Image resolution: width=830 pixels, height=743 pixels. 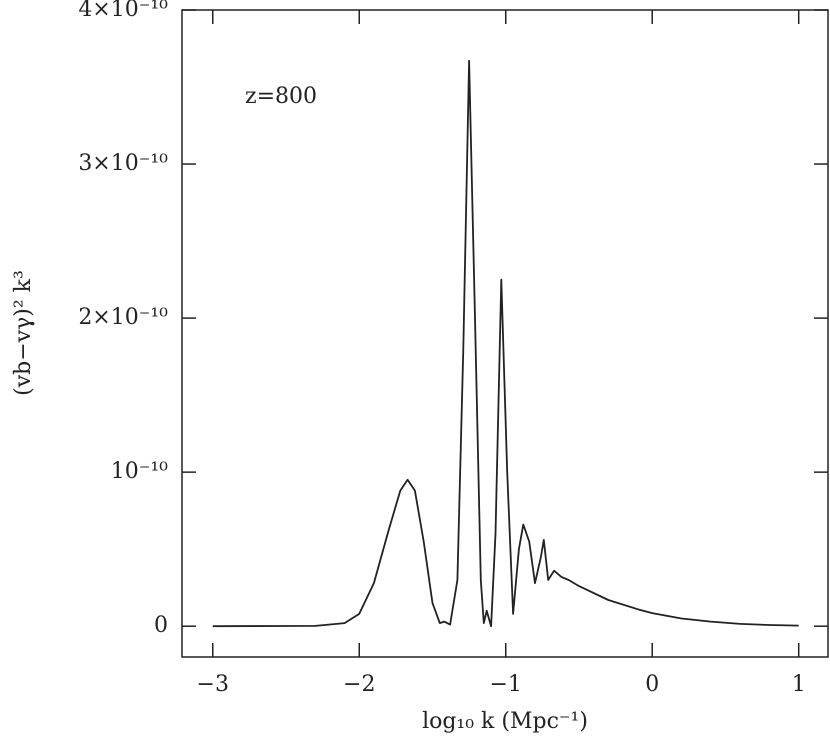 I want to click on x-tick-label: −1, so click(x=506, y=684).